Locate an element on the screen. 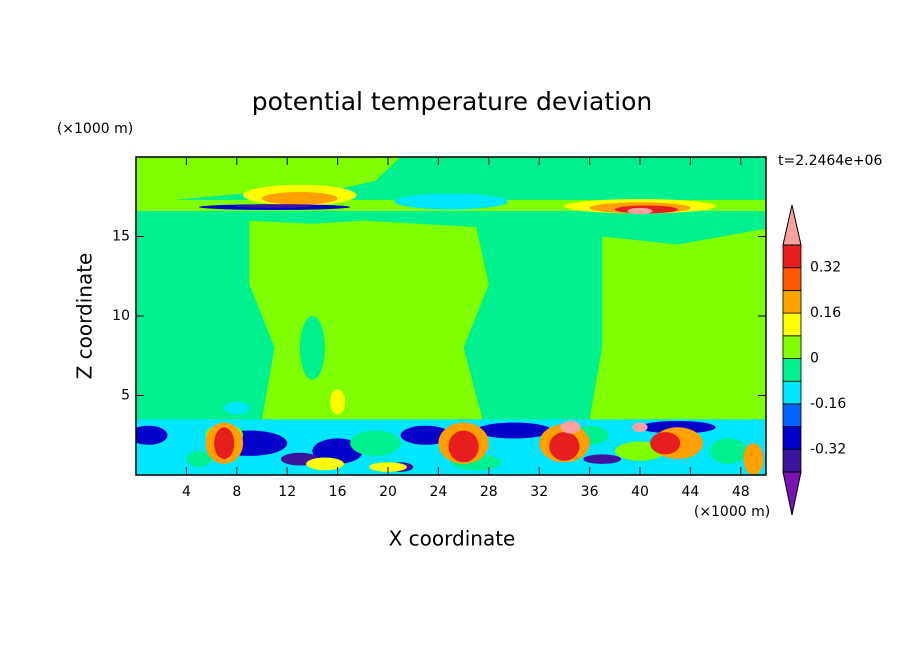  chart-title: potential temperature deviation is located at coordinates (452, 101).